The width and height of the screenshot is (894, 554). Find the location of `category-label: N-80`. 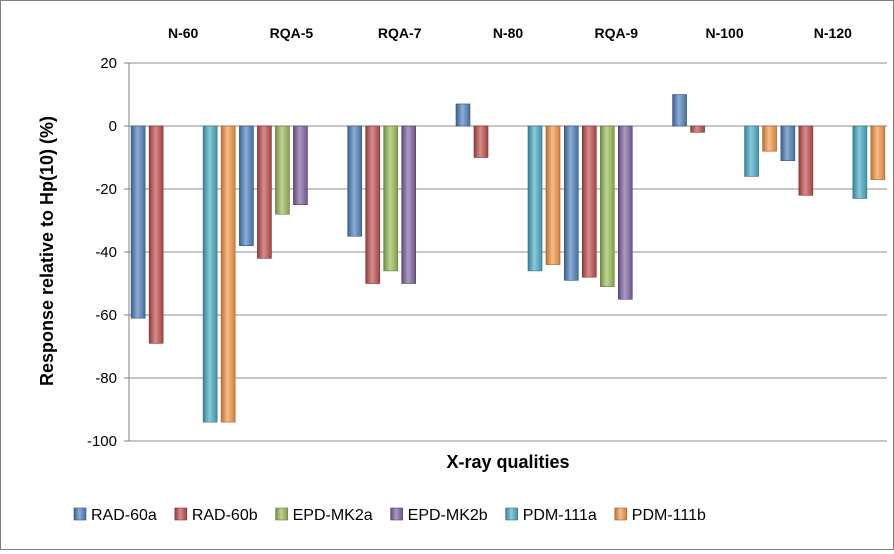

category-label: N-80 is located at coordinates (508, 33).